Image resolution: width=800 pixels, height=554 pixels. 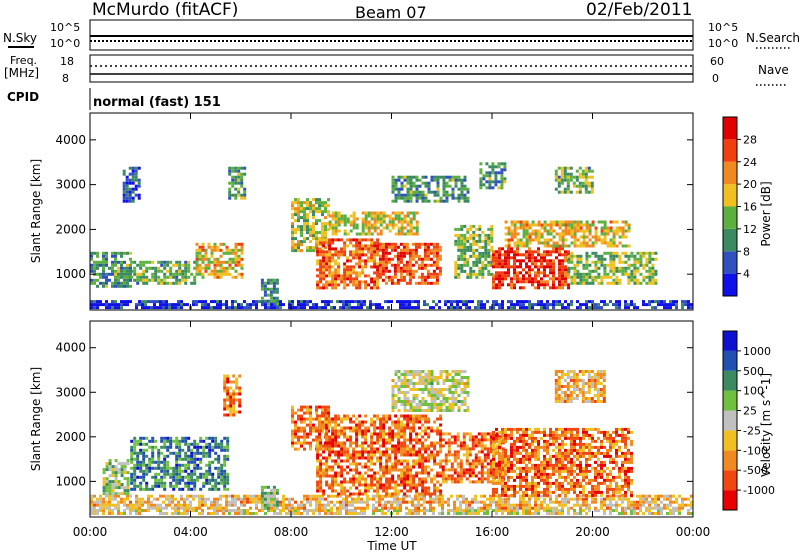 What do you see at coordinates (363, 437) in the screenshot?
I see `velocity-cell-7-1936` at bounding box center [363, 437].